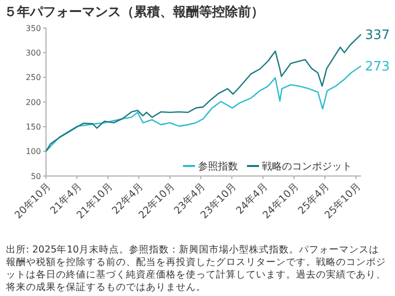  Describe the element at coordinates (218, 166) in the screenshot. I see `legend-label: 参照指数` at that location.